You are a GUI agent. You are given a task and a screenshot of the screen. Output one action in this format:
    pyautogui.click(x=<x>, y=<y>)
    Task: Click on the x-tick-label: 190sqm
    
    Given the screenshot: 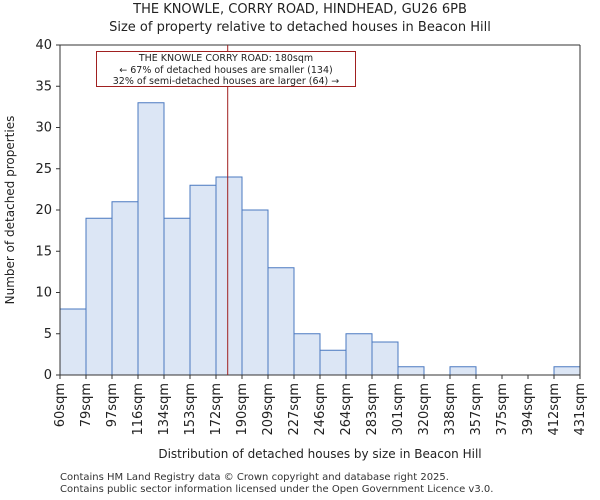 What is the action you would take?
    pyautogui.click(x=242, y=409)
    